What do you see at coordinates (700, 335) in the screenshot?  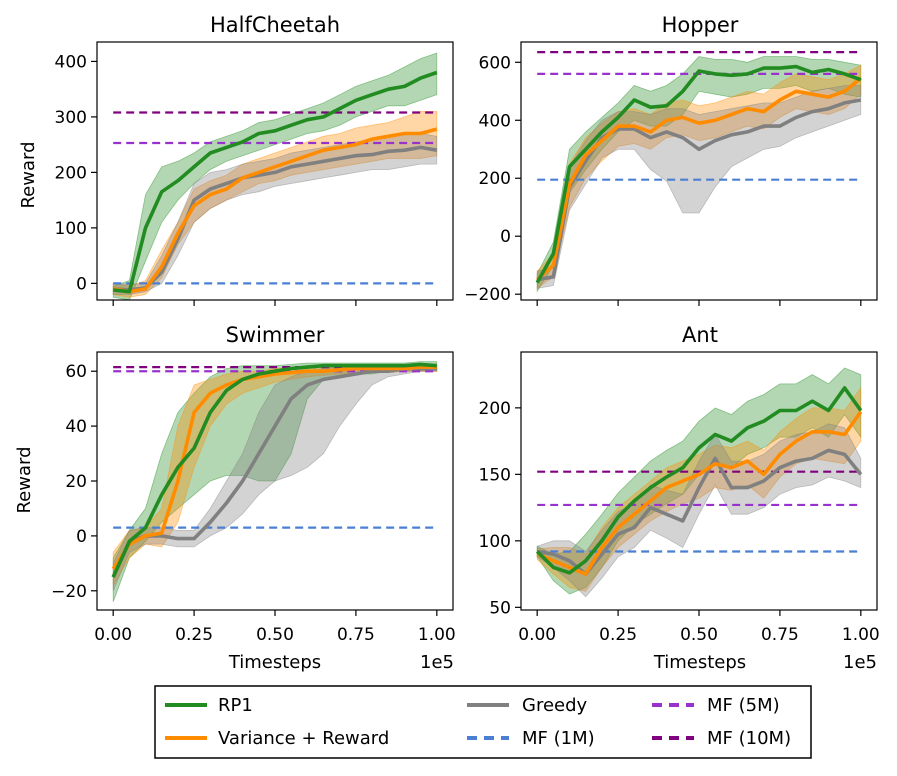 I see `subplot-title: Ant` at bounding box center [700, 335].